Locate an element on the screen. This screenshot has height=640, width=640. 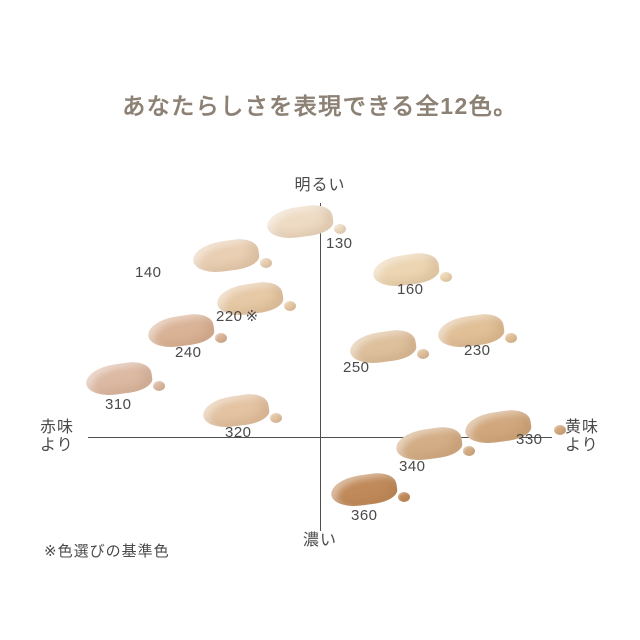
horizontal-axis-line is located at coordinates (320, 437).